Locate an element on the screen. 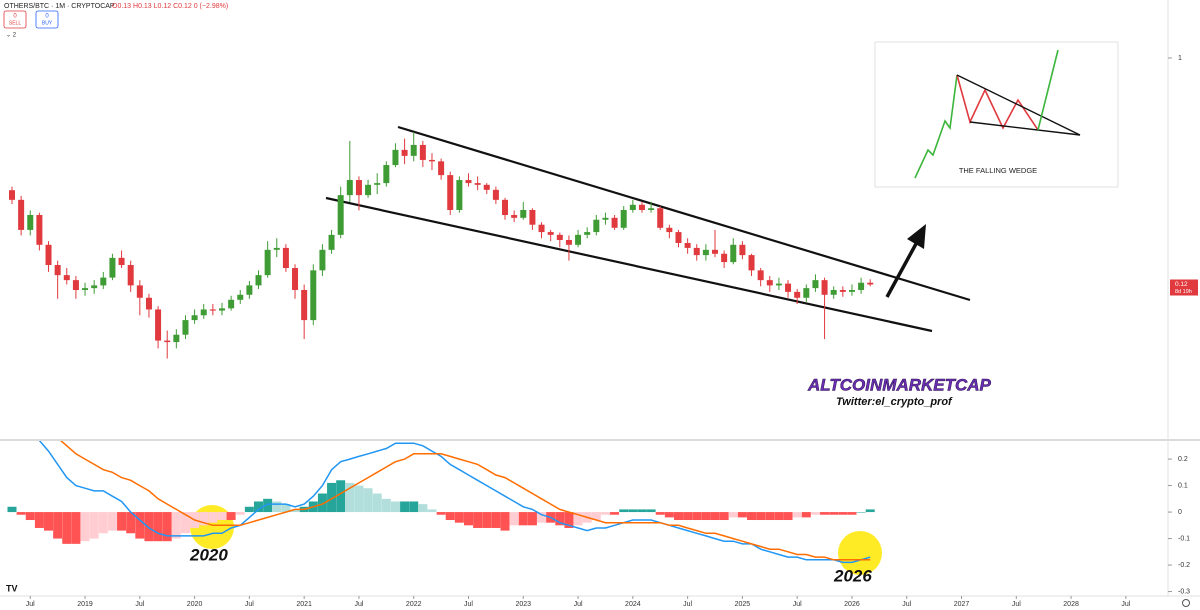 The width and height of the screenshot is (1200, 610). sell-button: 0 SELL is located at coordinates (15, 19).